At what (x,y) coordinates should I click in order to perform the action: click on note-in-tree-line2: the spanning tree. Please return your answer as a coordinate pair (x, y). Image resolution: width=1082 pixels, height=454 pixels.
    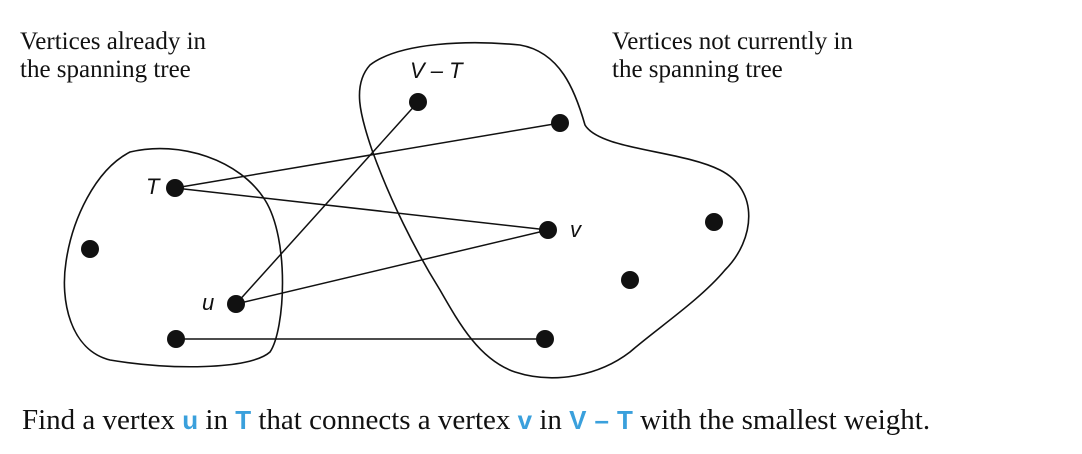
    Looking at the image, I should click on (105, 69).